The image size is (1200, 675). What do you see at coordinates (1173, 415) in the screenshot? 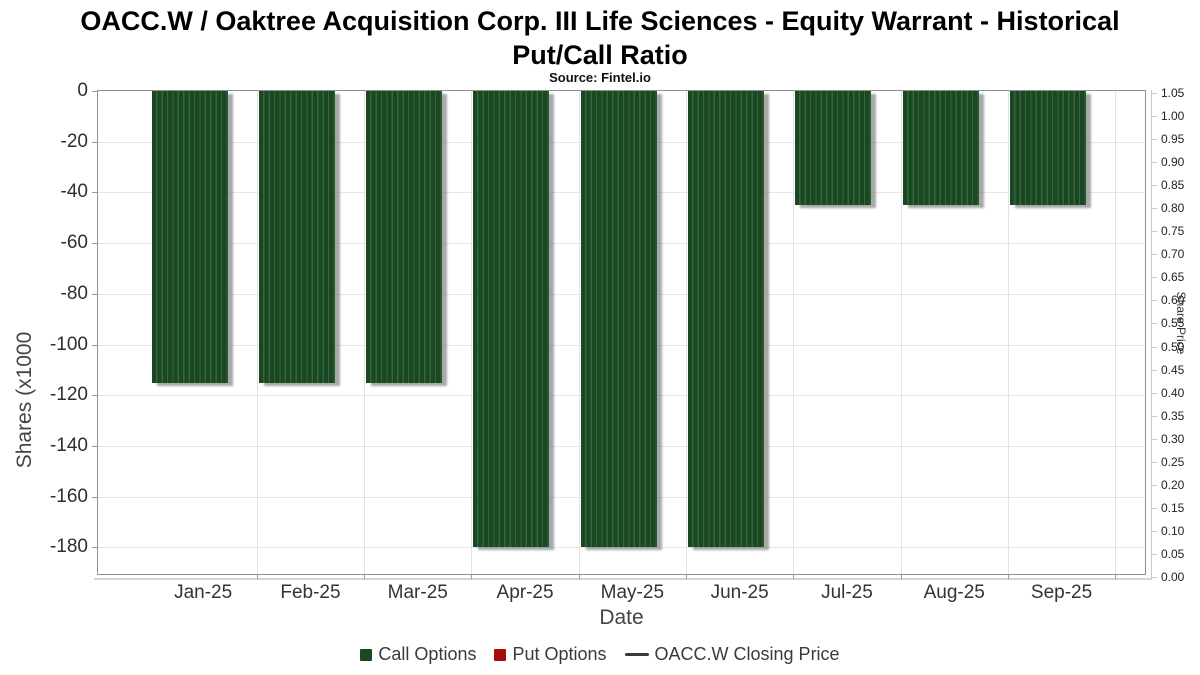
I see `y-axis-right-tick-label: 0.35` at bounding box center [1173, 415].